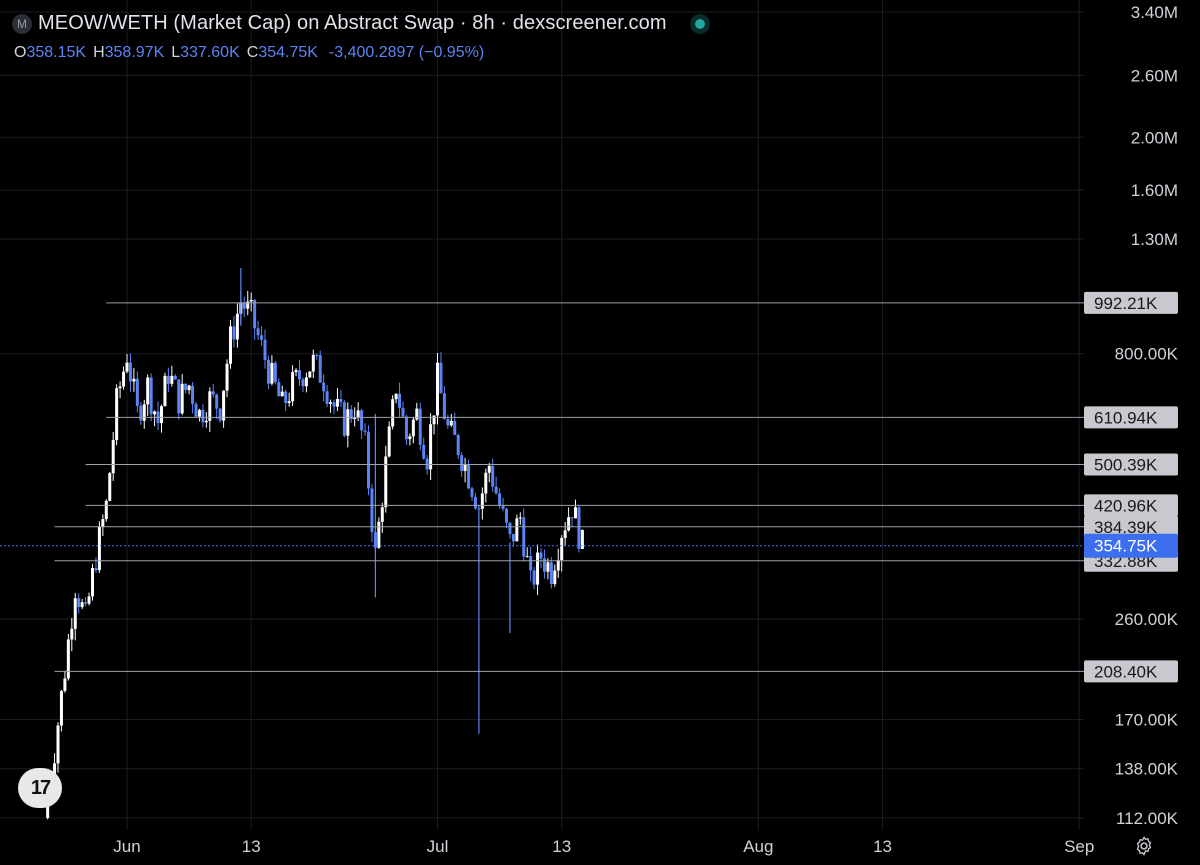 Image resolution: width=1200 pixels, height=865 pixels. Describe the element at coordinates (561, 846) in the screenshot. I see `x-tick-label: 13` at that location.